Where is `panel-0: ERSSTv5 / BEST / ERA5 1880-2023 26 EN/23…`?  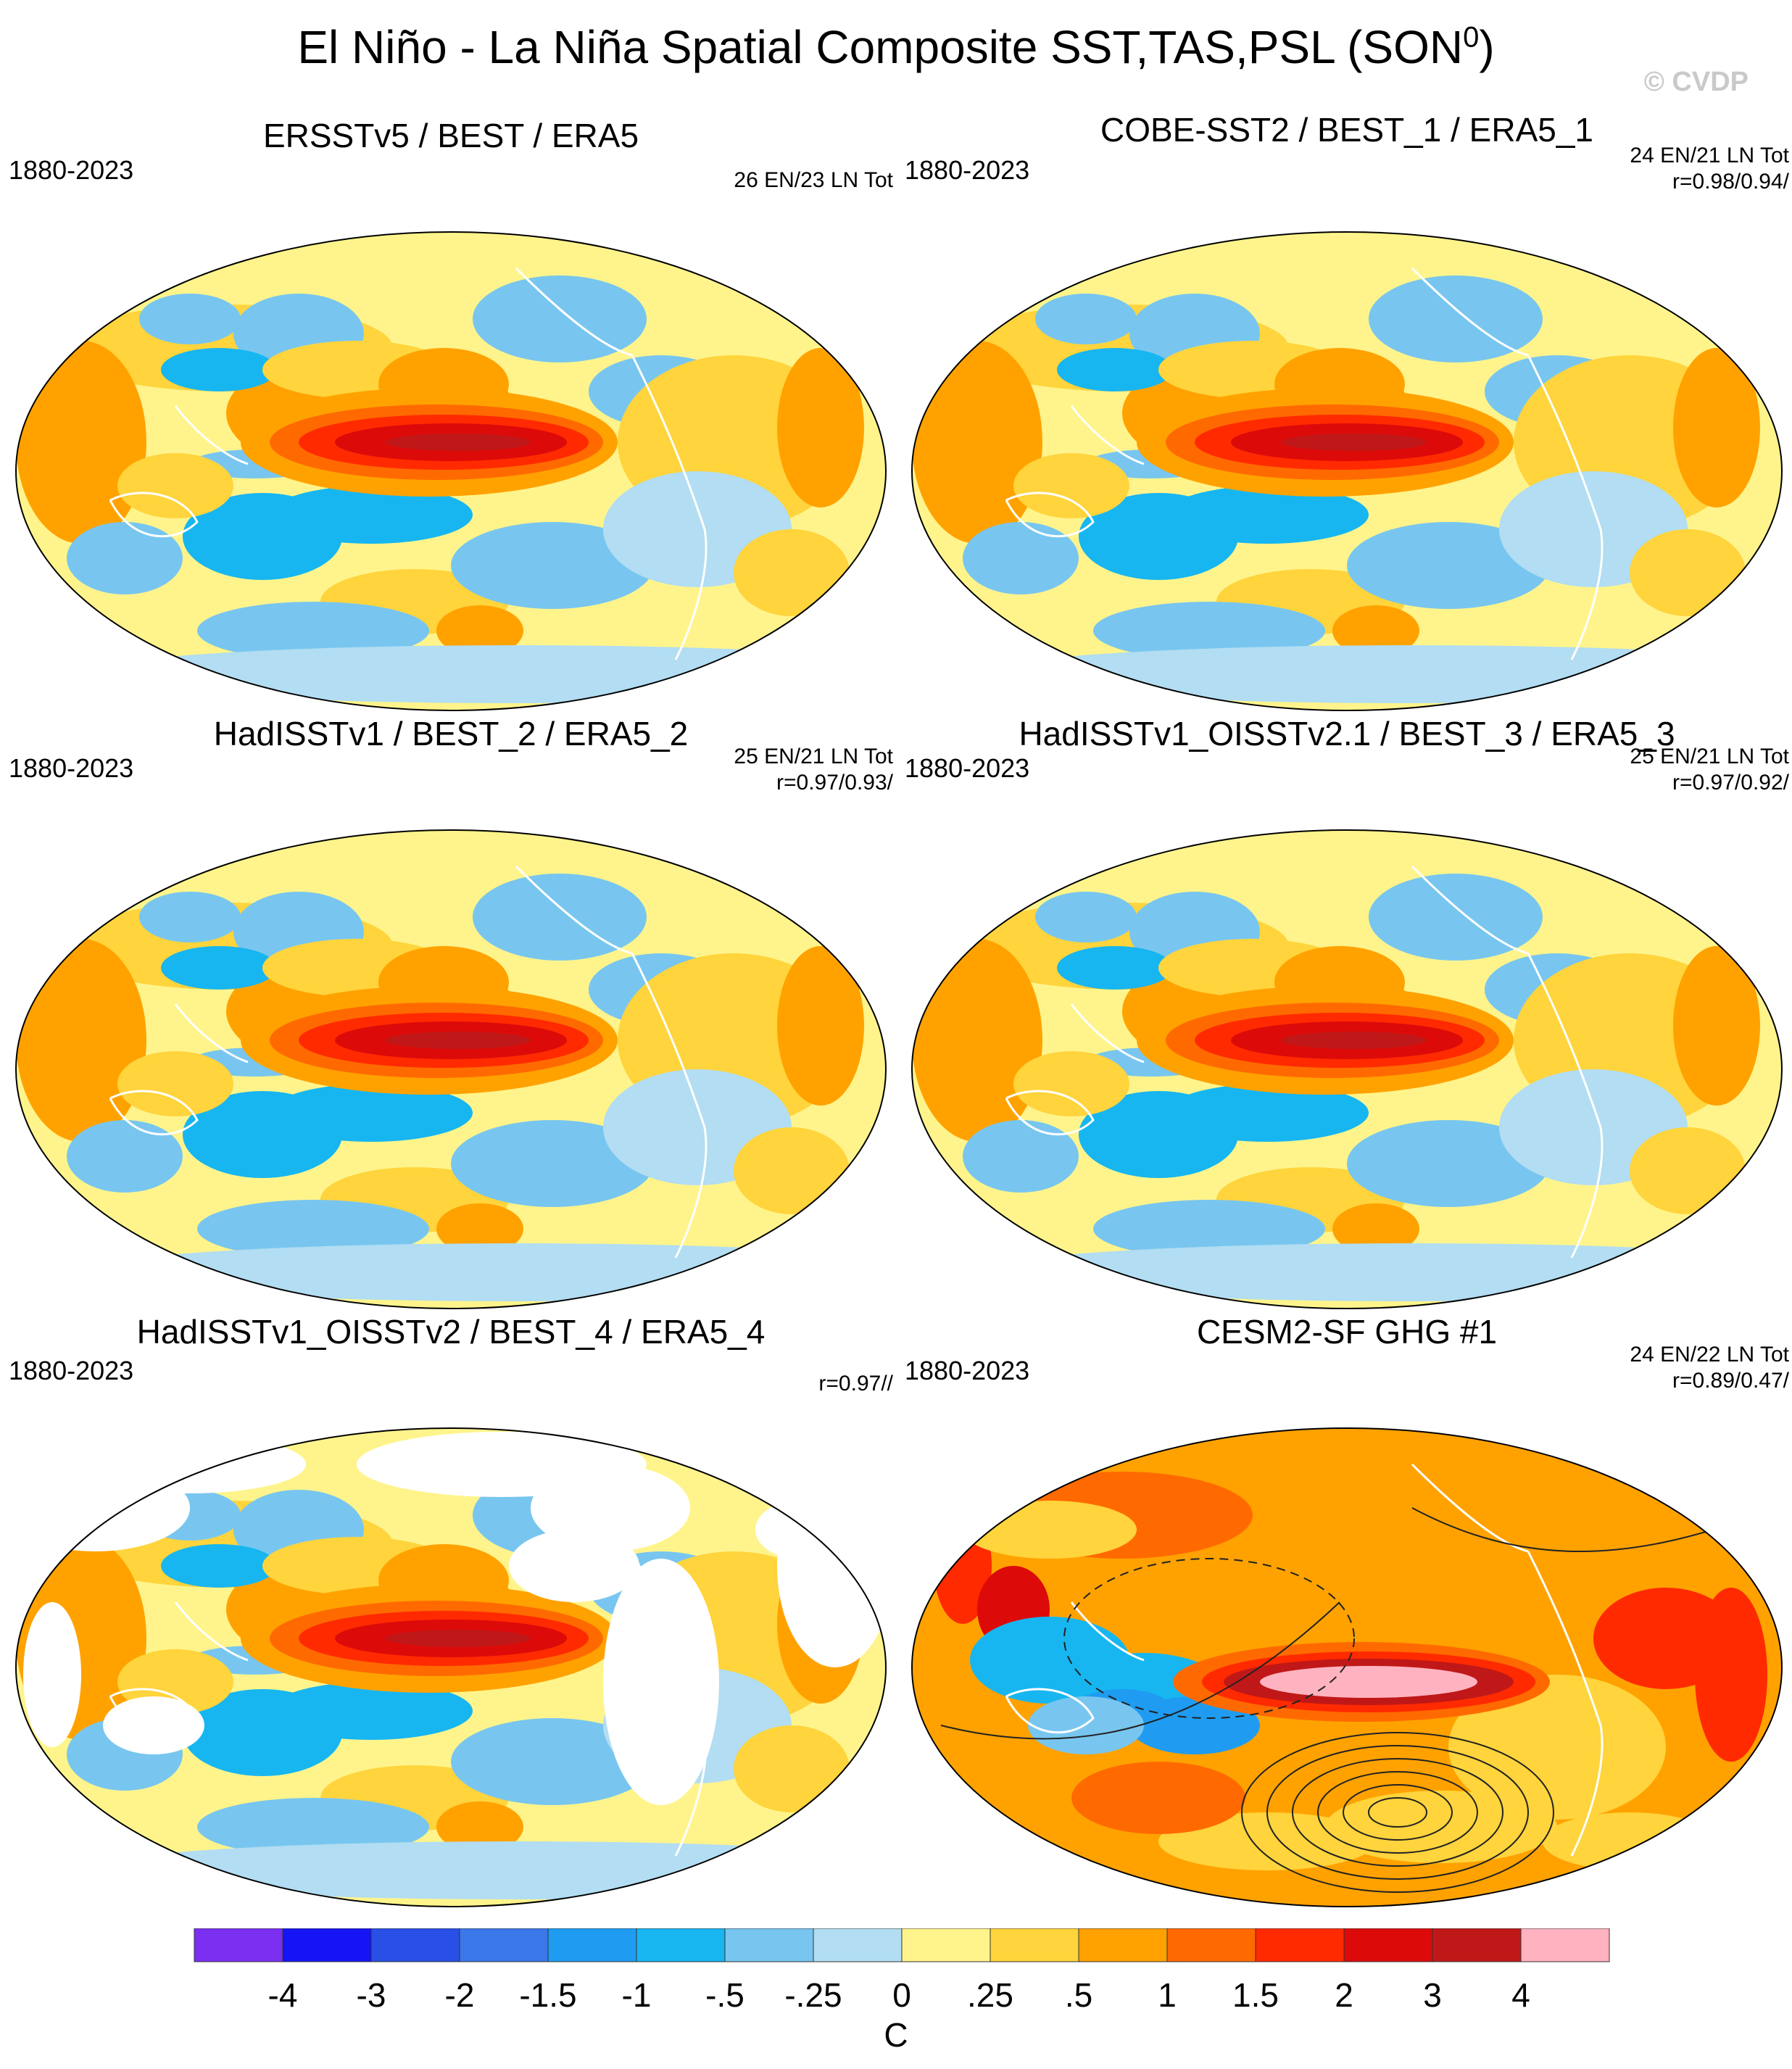 panel-0: ERSSTv5 / BEST / ERA5 1880-2023 26 EN/23… is located at coordinates (451, 417).